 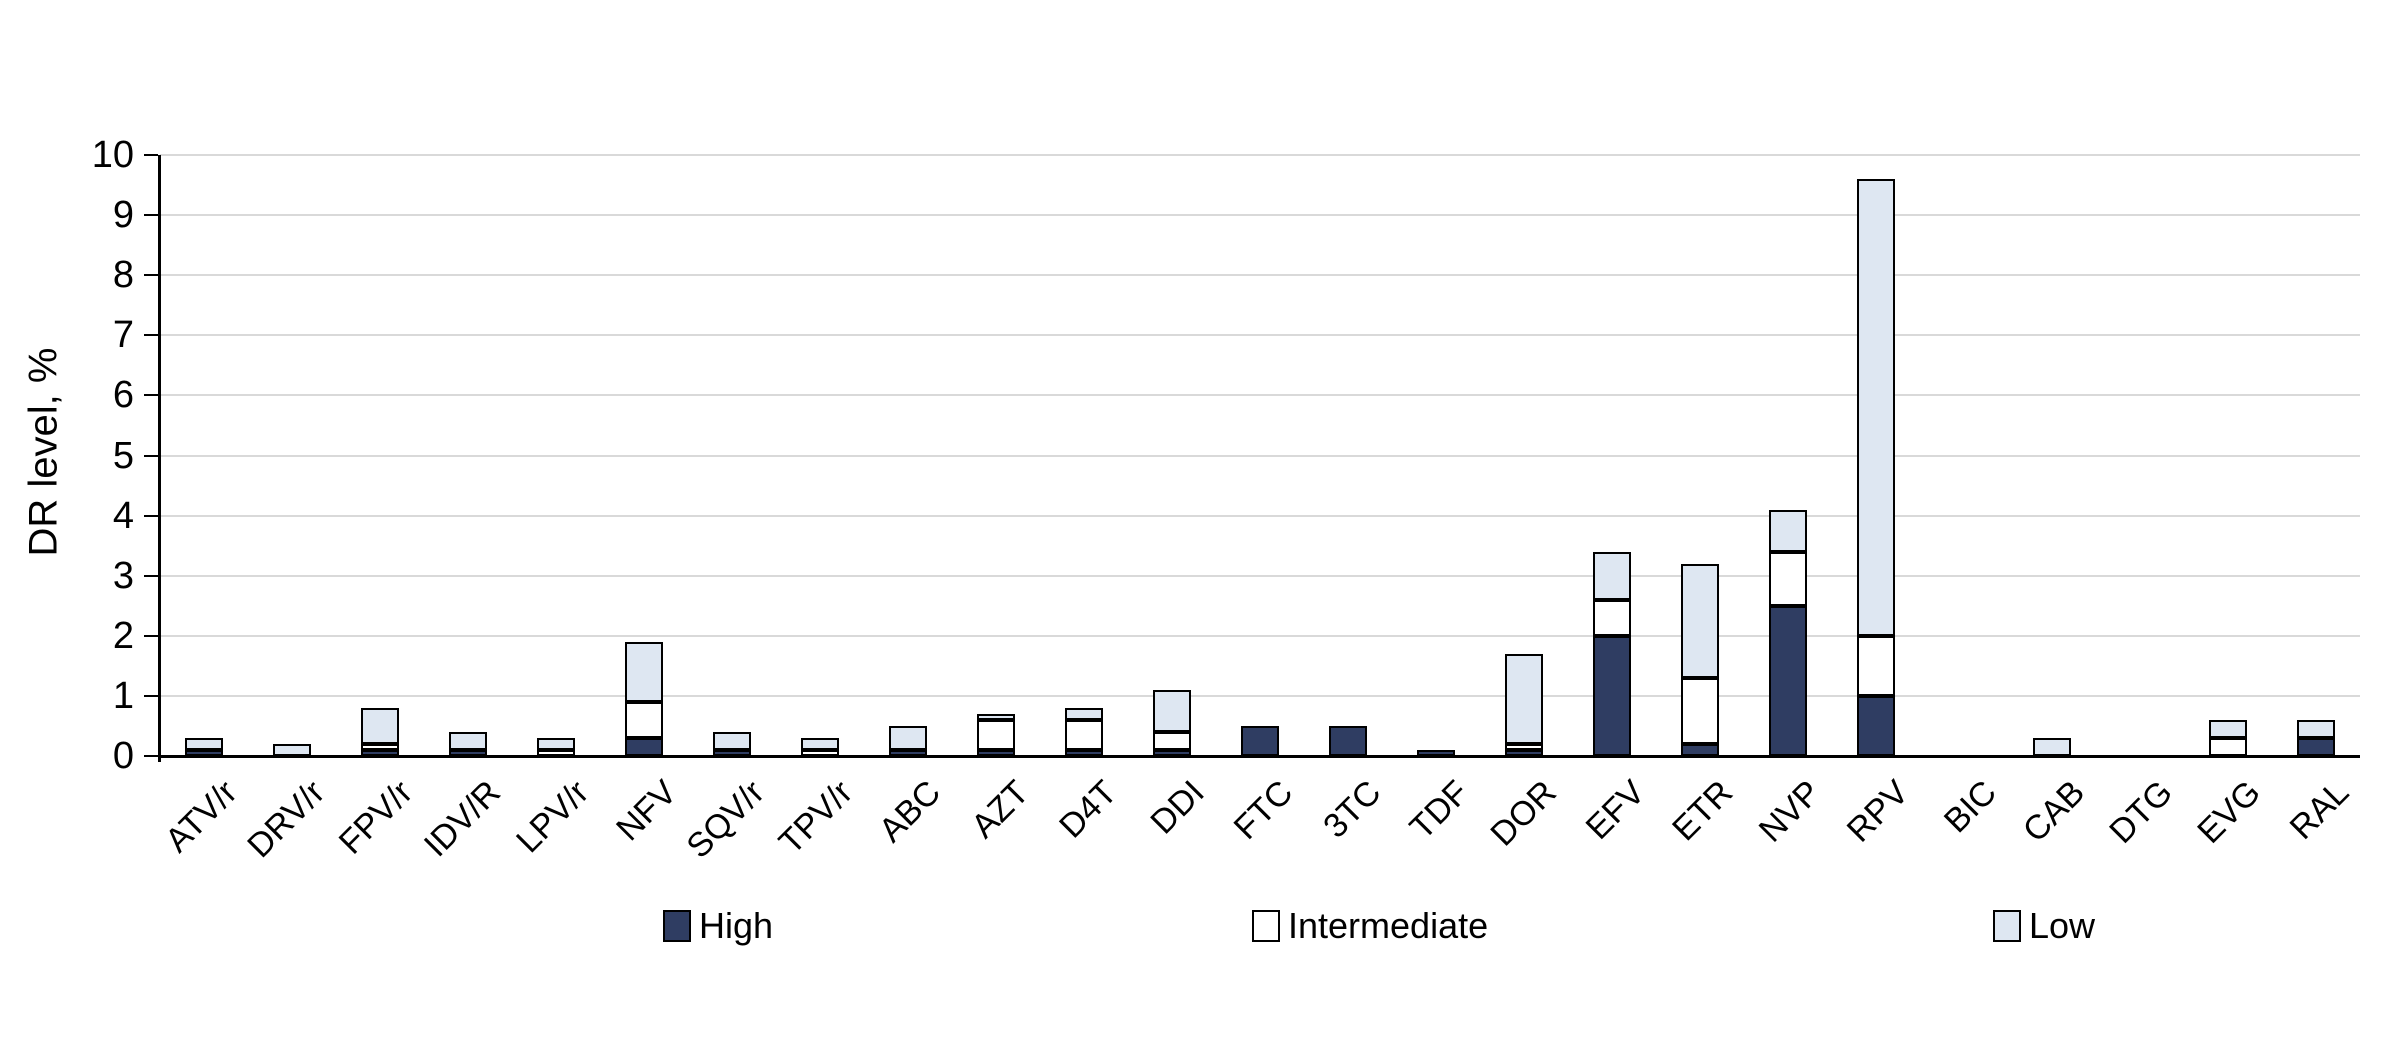 I want to click on x-label-AZT: AZT, so click(x=1000, y=809).